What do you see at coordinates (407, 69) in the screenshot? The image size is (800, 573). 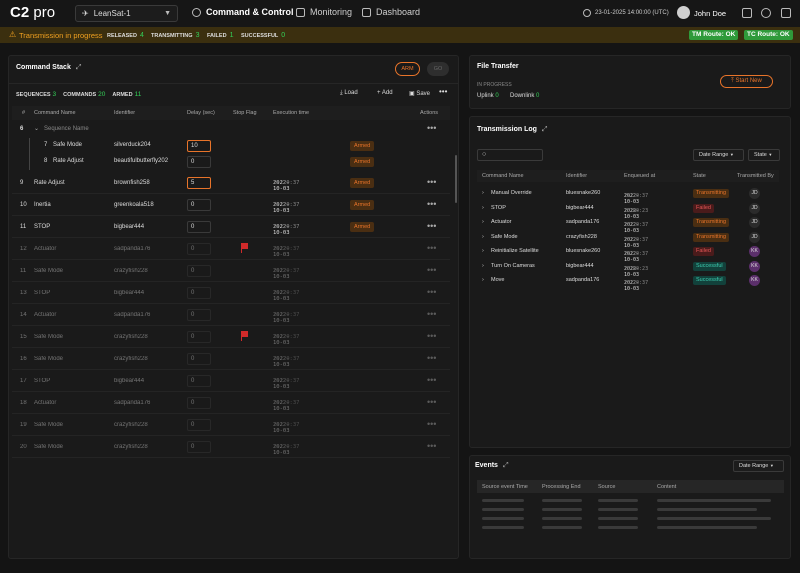 I see `arm-button: ARM` at bounding box center [407, 69].